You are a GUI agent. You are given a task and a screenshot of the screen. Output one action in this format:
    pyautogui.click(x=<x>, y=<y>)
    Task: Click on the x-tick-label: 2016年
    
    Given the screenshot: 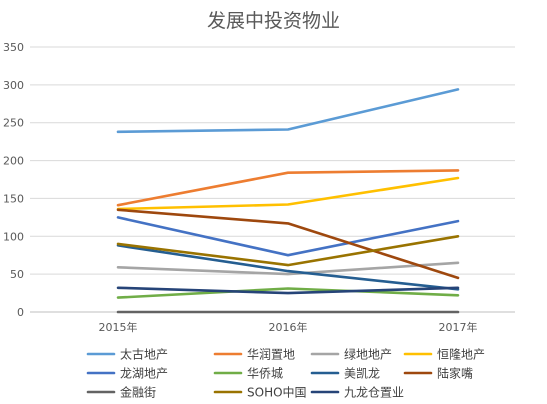 What is the action you would take?
    pyautogui.click(x=288, y=327)
    